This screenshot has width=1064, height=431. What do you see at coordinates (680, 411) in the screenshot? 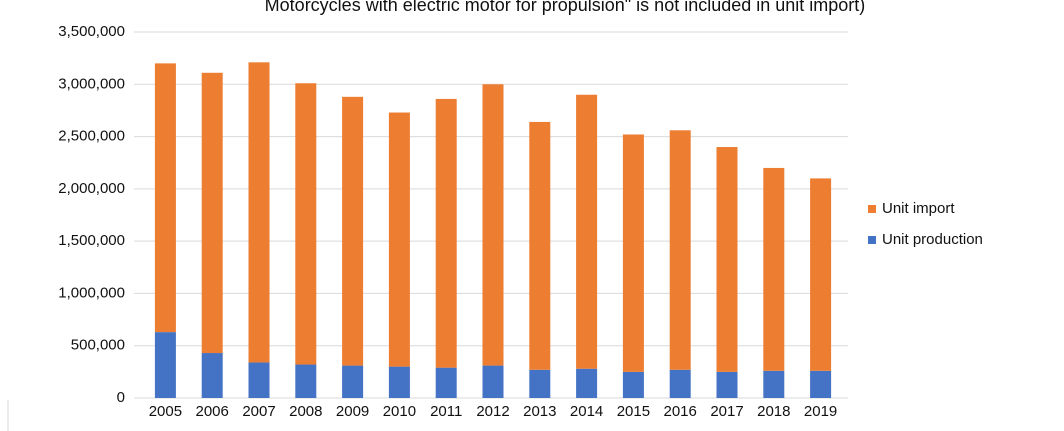
I see `x-tick-label: 2016` at bounding box center [680, 411].